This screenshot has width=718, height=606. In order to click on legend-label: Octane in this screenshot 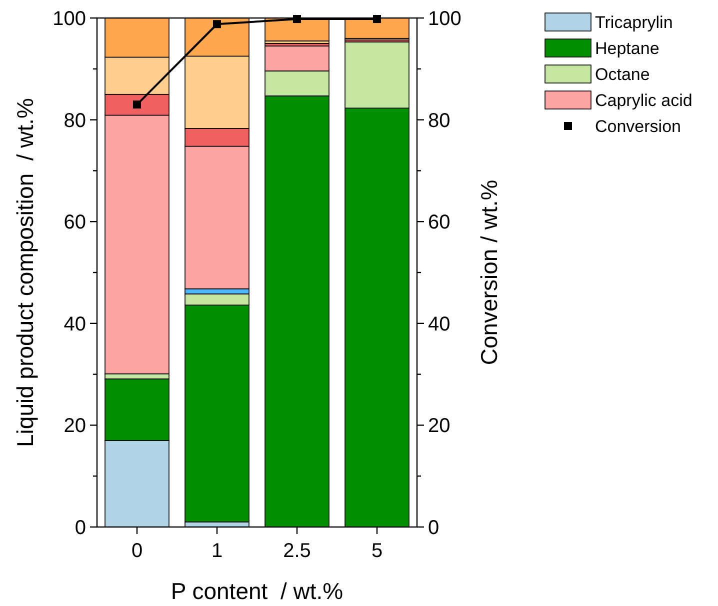, I will do `click(622, 74)`.